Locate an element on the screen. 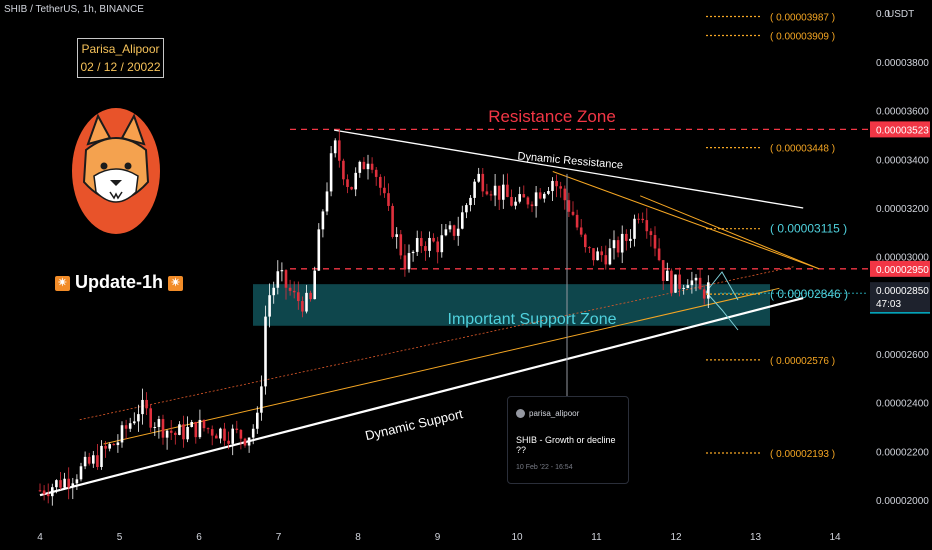  price-tick-label: 0.00003400 is located at coordinates (902, 160).